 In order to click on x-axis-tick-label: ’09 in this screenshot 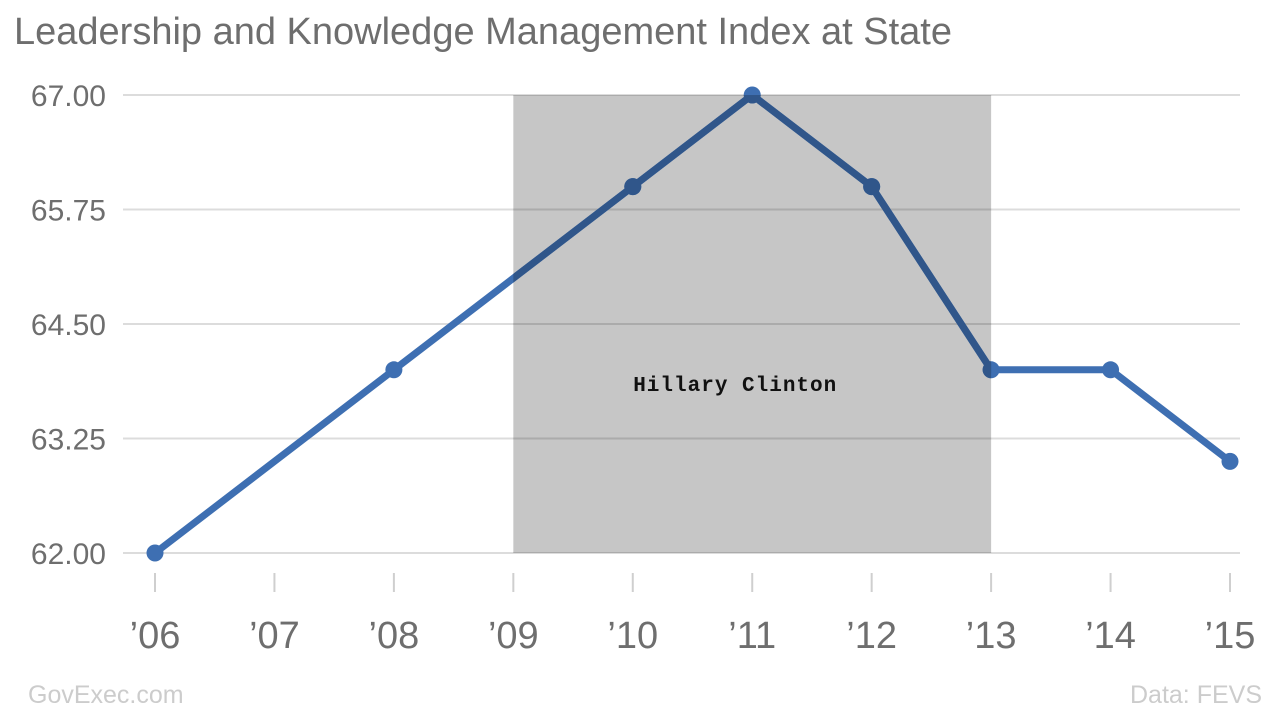, I will do `click(513, 636)`.